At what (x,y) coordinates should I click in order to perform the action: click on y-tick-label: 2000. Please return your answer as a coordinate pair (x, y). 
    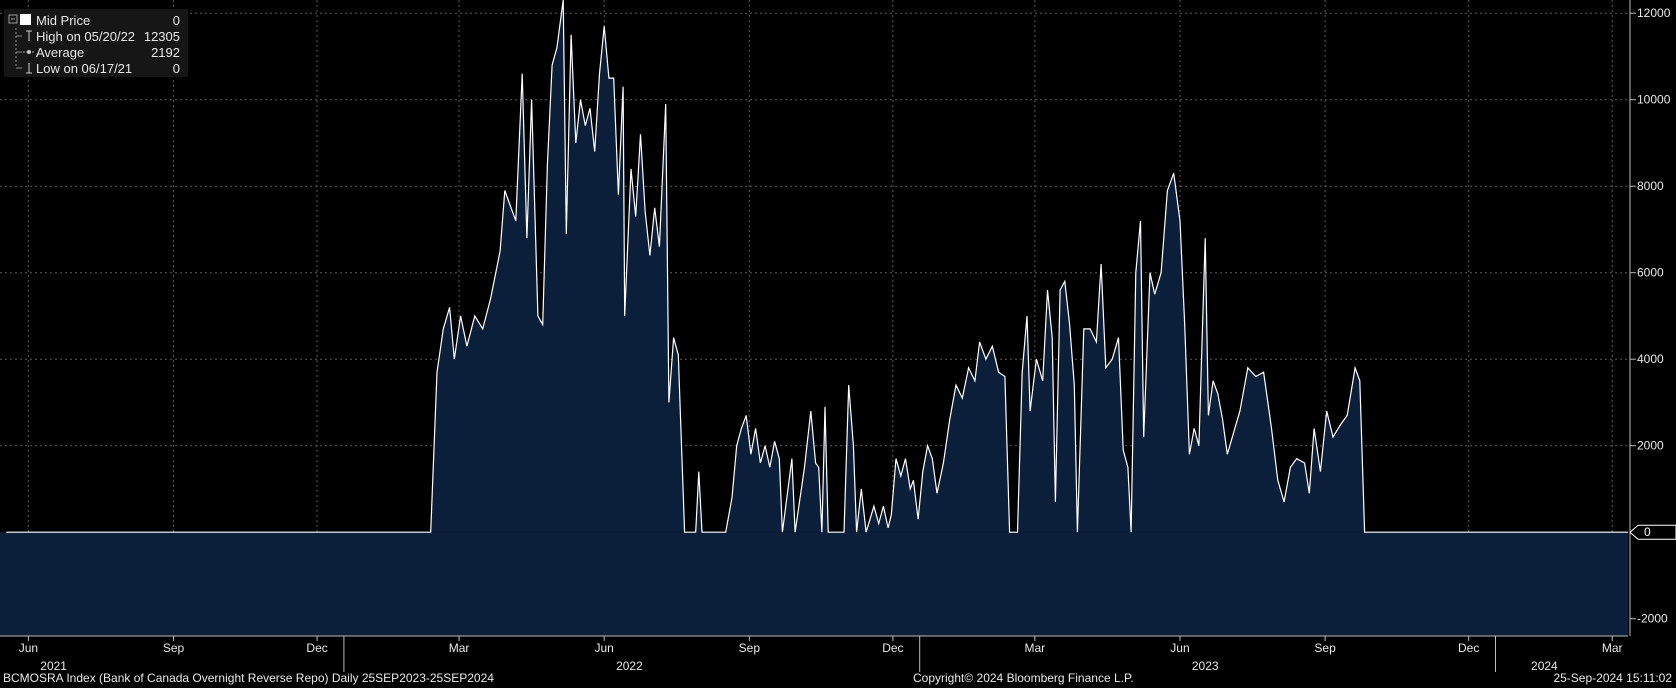
    Looking at the image, I should click on (1650, 446).